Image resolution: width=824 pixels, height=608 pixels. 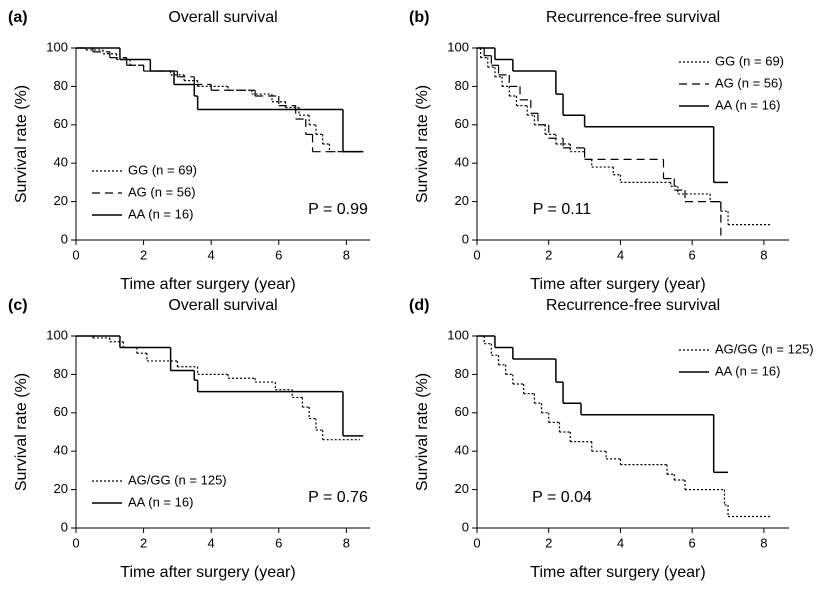 What do you see at coordinates (419, 305) in the screenshot?
I see `panel-label: (d)` at bounding box center [419, 305].